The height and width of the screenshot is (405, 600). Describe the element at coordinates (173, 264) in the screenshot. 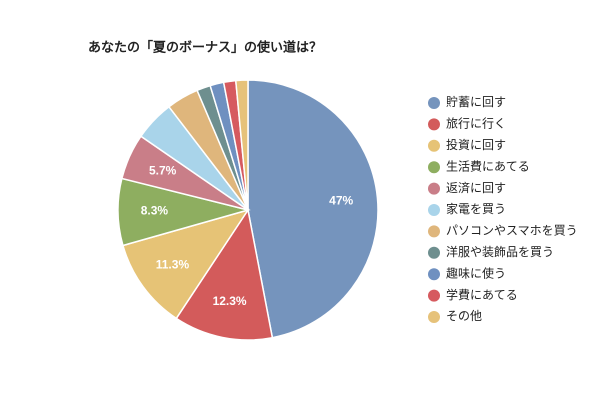

I see `data-label: 11.3%` at that location.